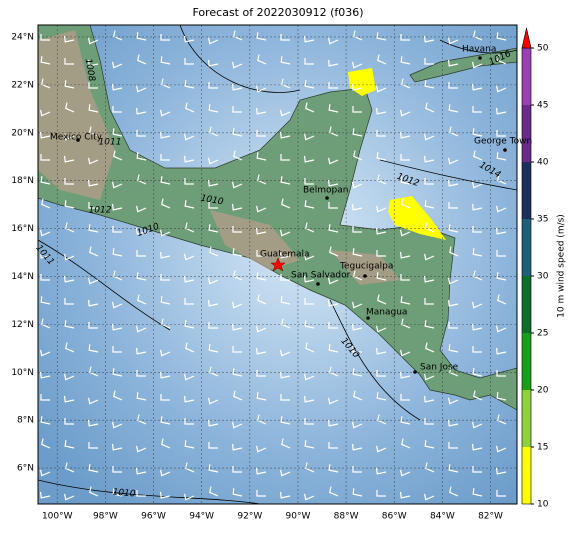 Image resolution: width=575 pixels, height=533 pixels. I want to click on lon-tick-label: 92°W, so click(249, 517).